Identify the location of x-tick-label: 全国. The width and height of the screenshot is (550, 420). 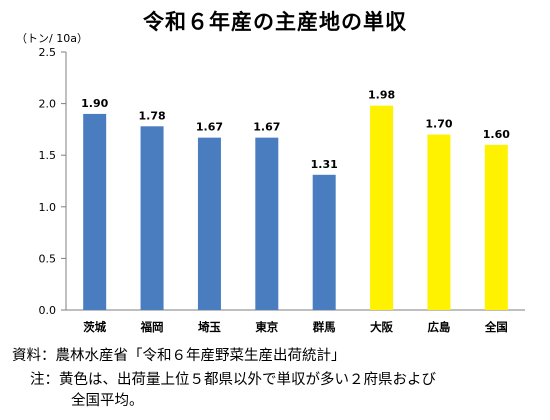
(496, 327).